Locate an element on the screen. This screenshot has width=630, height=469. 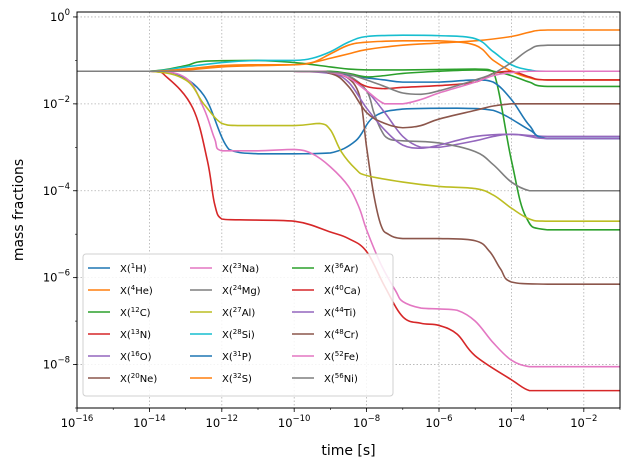
x-tick-label: 10⁻⁶ is located at coordinates (438, 422).